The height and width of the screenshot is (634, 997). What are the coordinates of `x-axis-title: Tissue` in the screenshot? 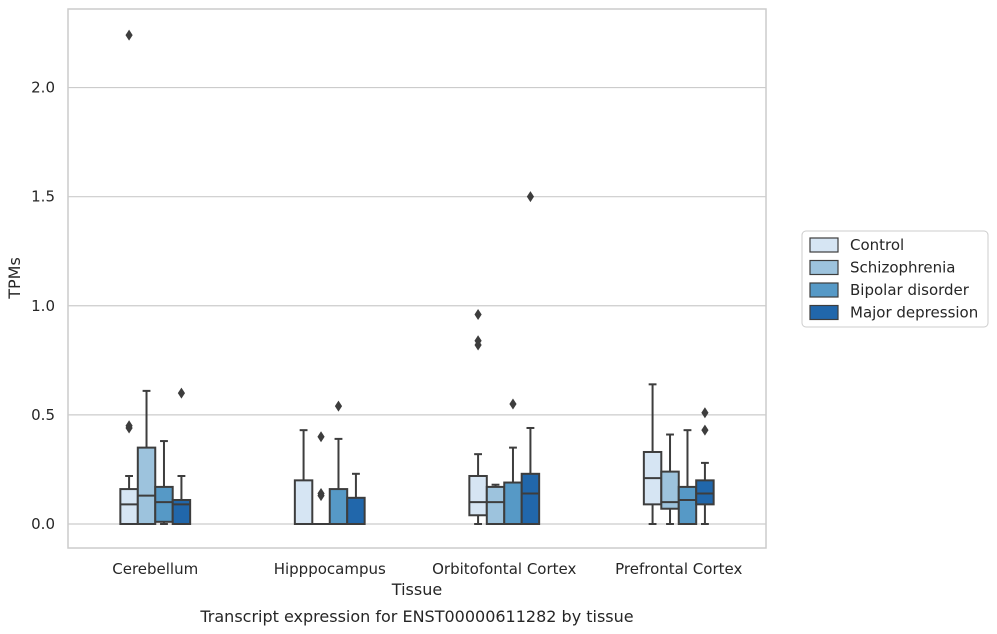 It's located at (416, 589).